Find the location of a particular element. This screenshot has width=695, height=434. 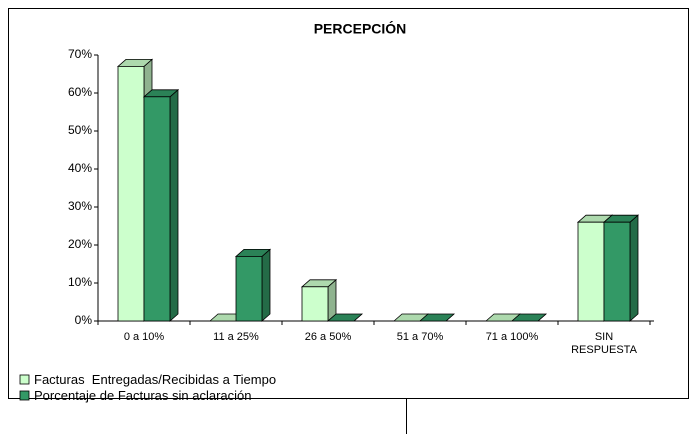

x-tick-label: 26 a 50% is located at coordinates (328, 337).